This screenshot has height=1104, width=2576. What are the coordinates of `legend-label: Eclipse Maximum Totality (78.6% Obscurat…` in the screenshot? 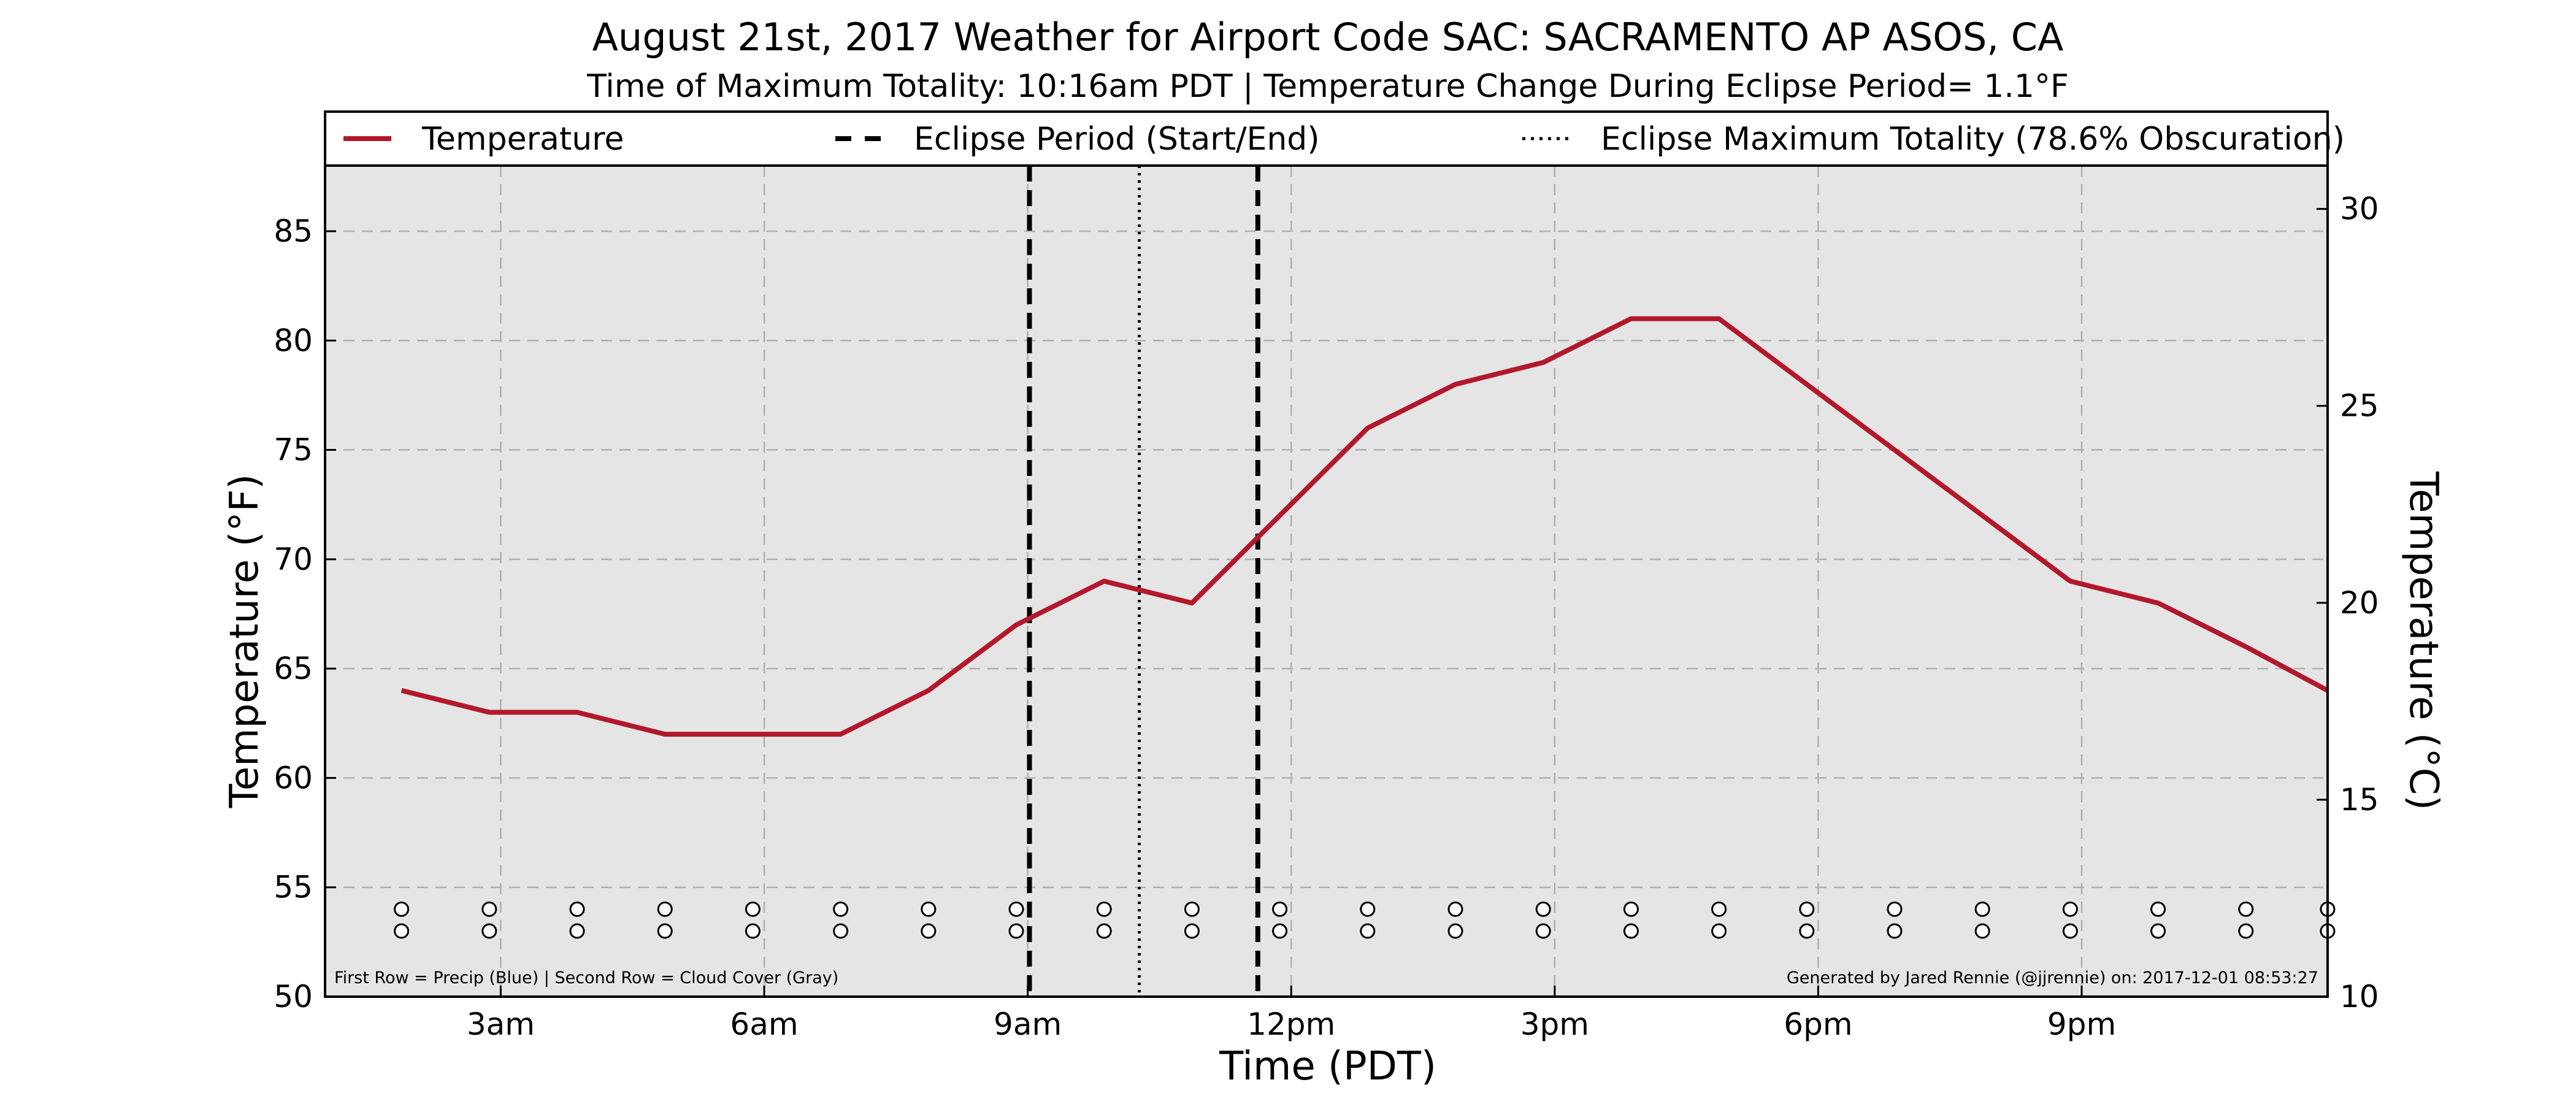 It's located at (1973, 139).